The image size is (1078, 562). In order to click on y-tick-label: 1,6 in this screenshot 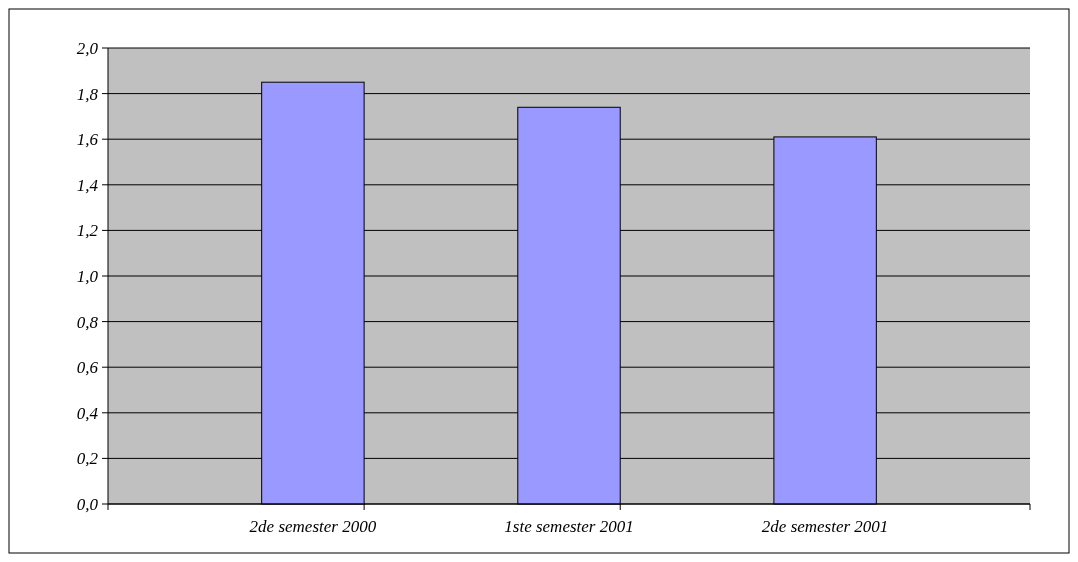, I will do `click(87, 140)`.